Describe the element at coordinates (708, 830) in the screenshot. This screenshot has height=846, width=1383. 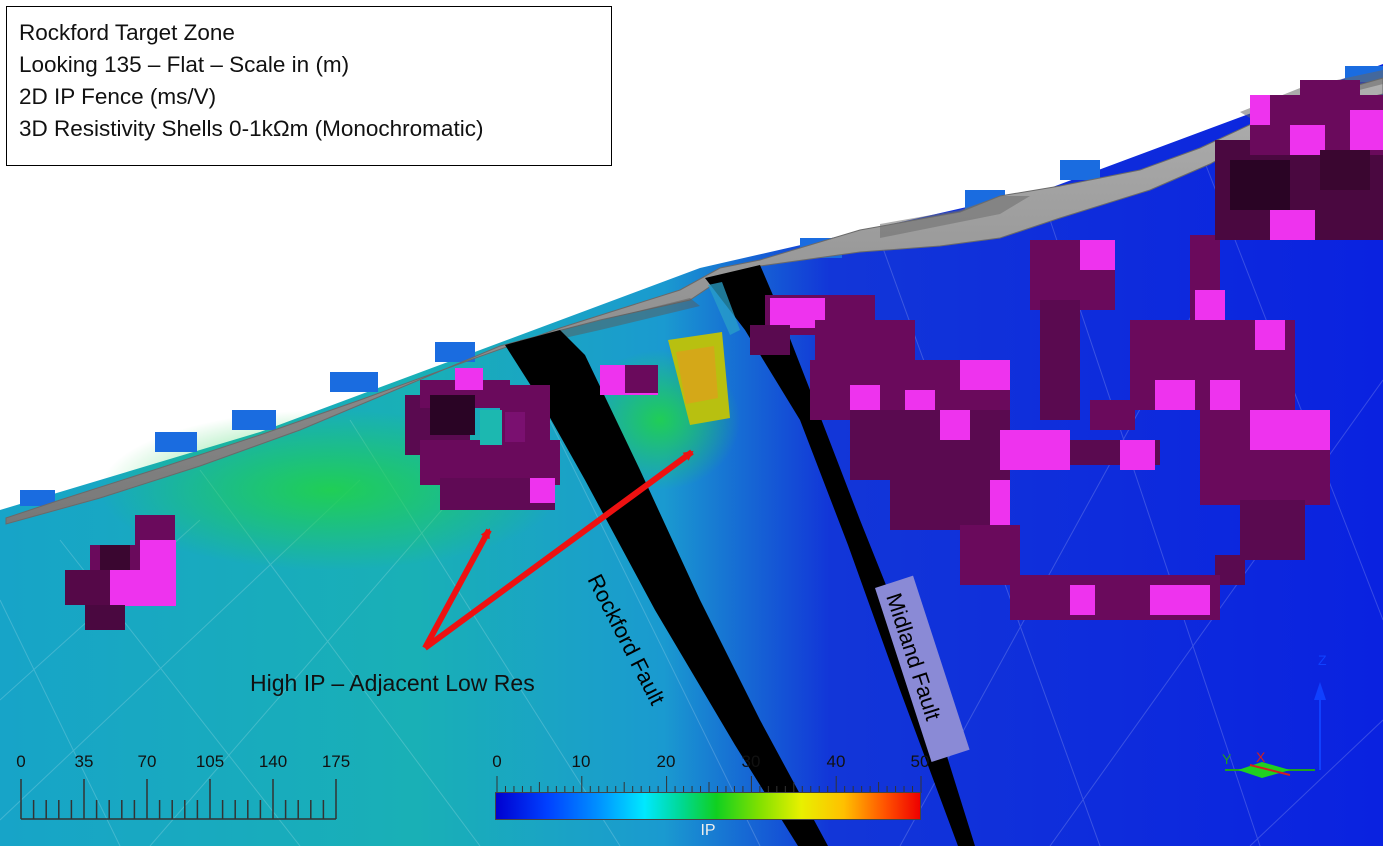
I see `colorbar-label: IP` at that location.